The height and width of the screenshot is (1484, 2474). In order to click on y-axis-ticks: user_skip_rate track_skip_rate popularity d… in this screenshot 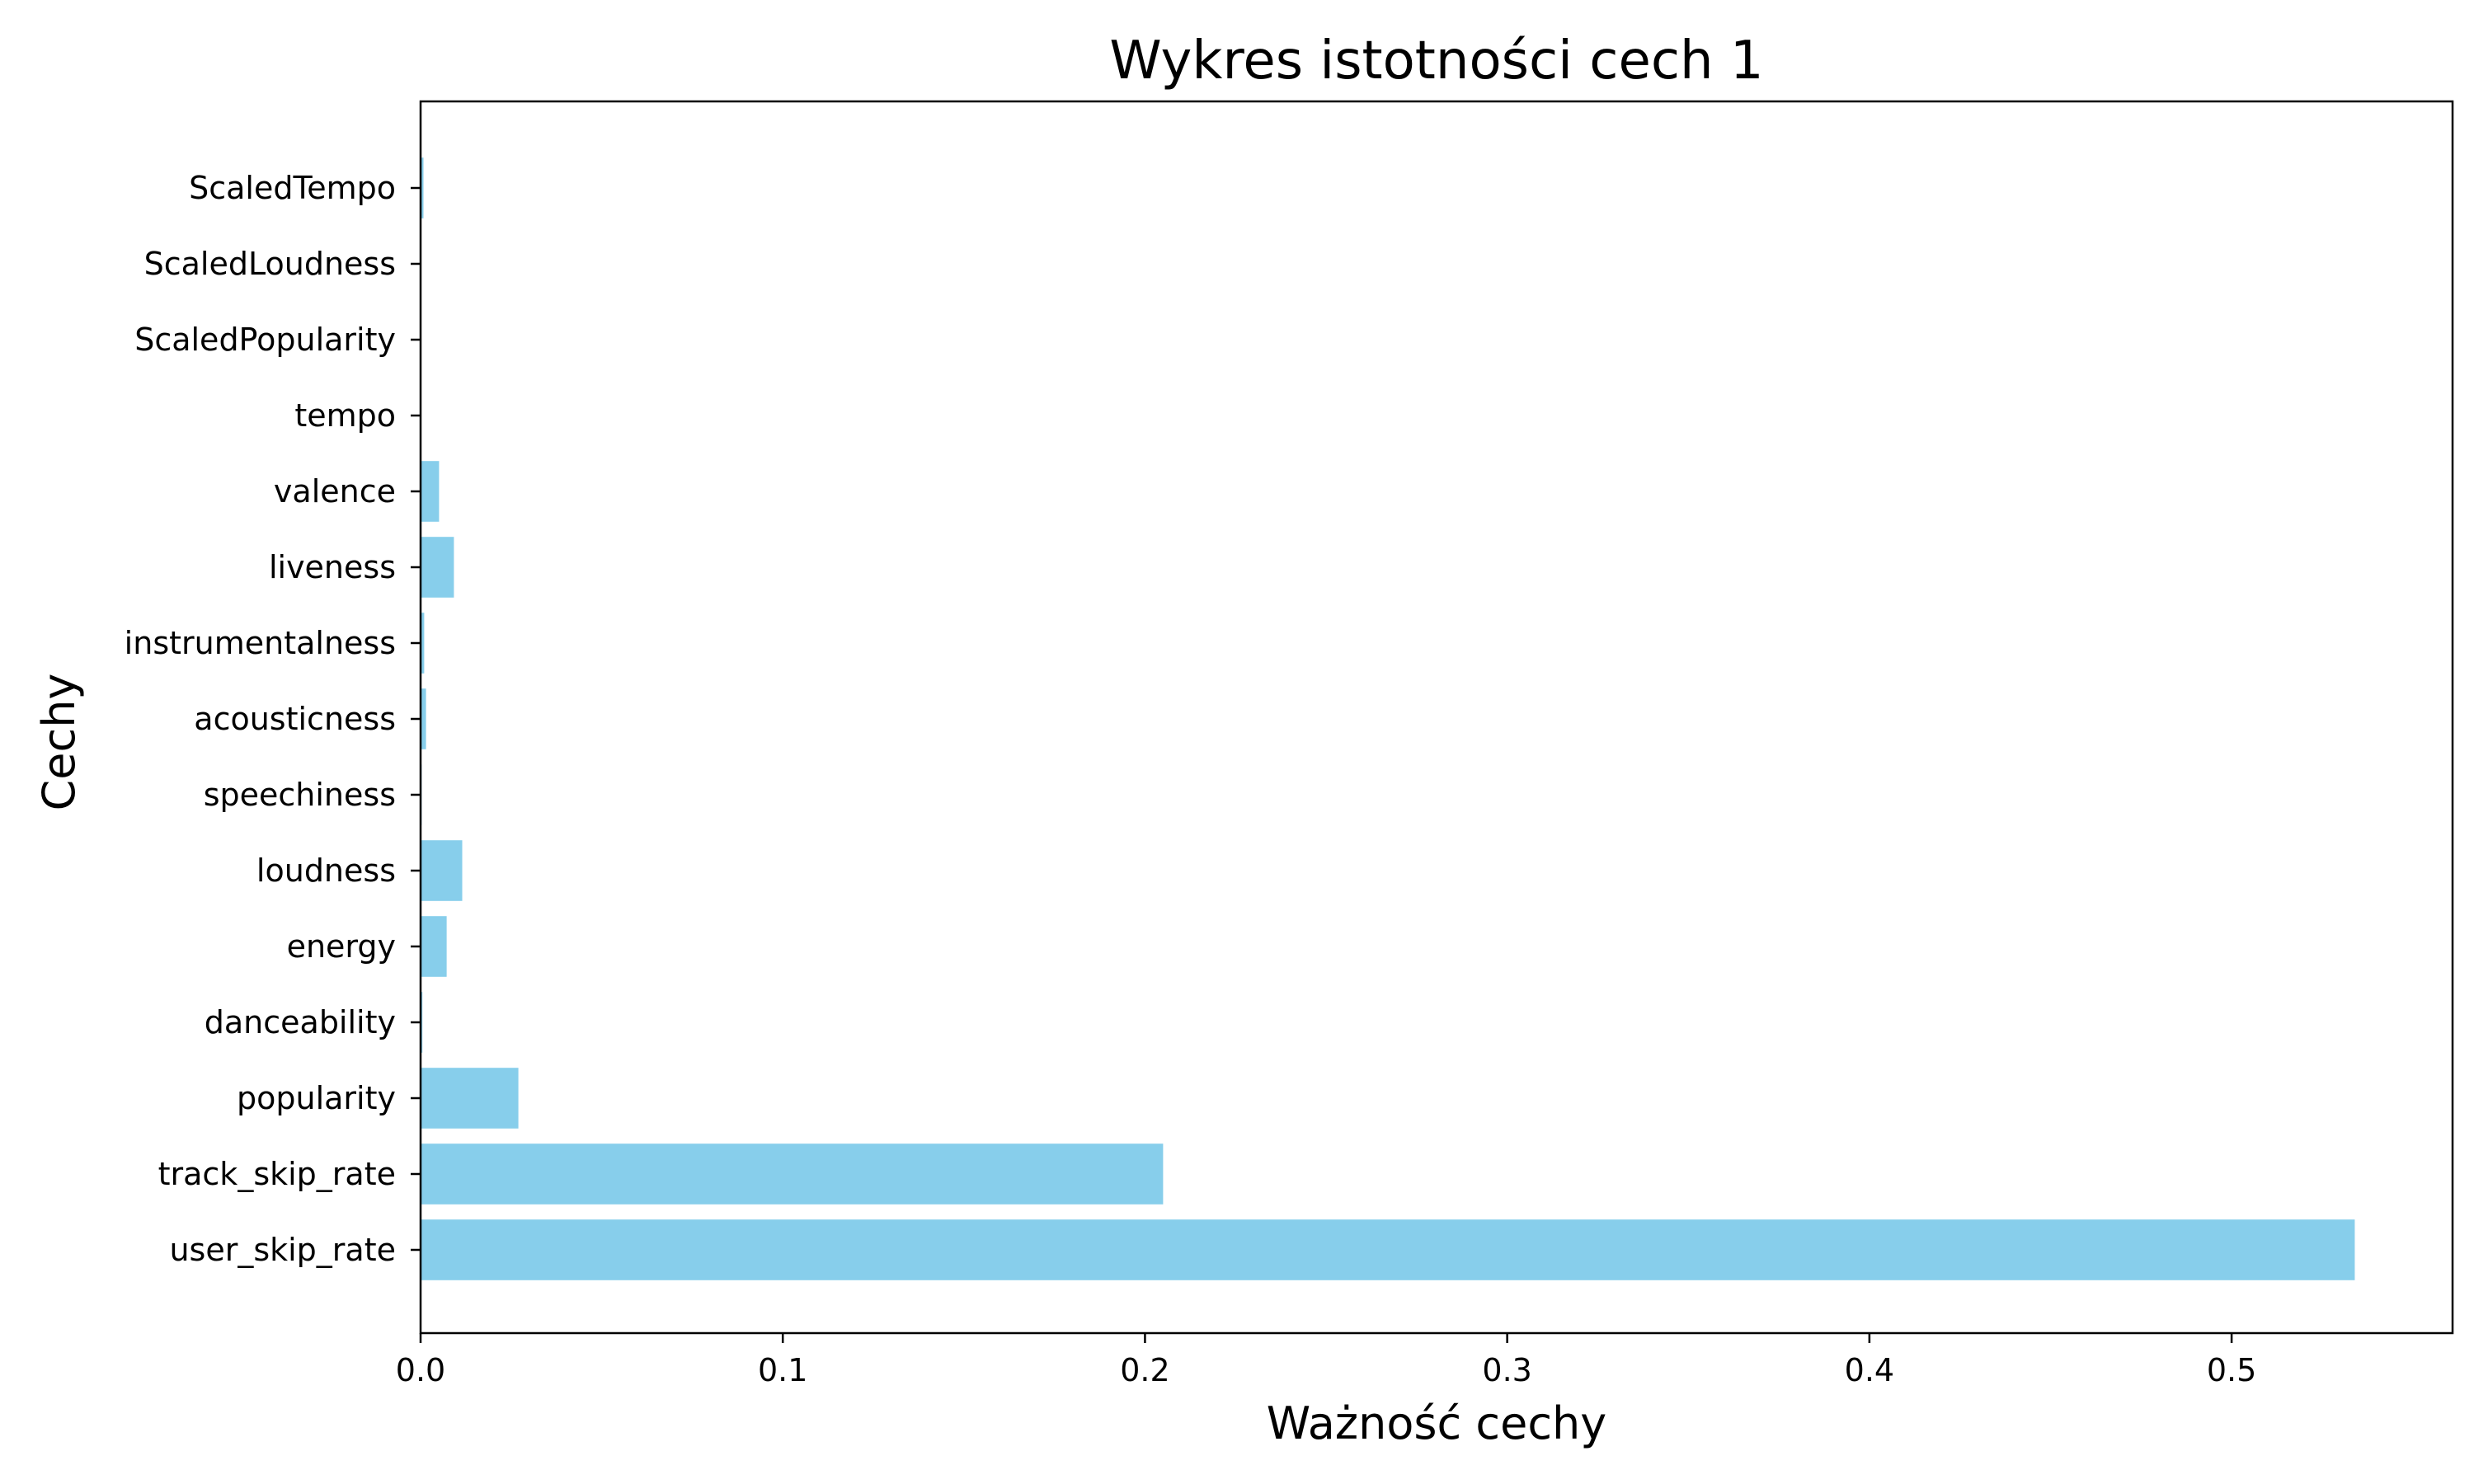, I will do `click(273, 719)`.